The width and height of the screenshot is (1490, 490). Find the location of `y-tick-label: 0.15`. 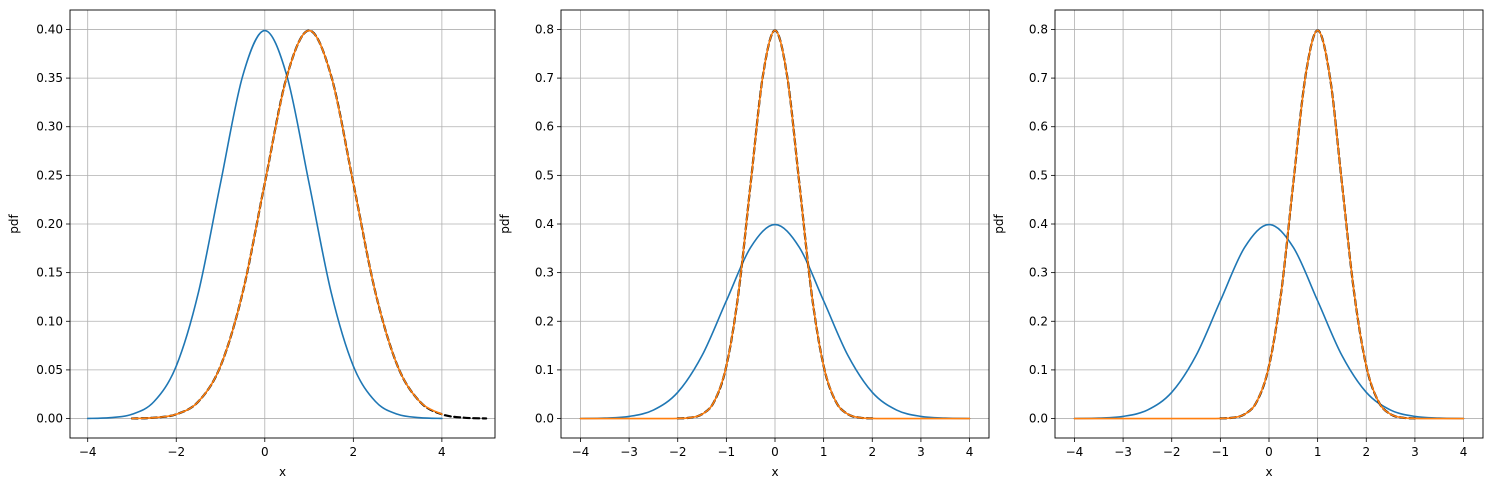

y-tick-label: 0.15 is located at coordinates (49, 273).